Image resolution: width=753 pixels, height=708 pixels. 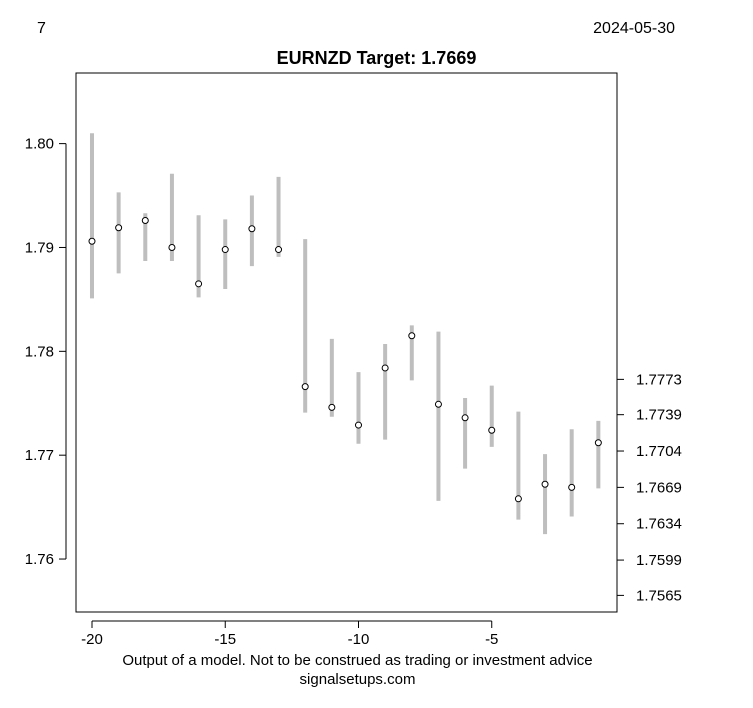 What do you see at coordinates (39, 559) in the screenshot?
I see `y-tick-label-left: 1.76` at bounding box center [39, 559].